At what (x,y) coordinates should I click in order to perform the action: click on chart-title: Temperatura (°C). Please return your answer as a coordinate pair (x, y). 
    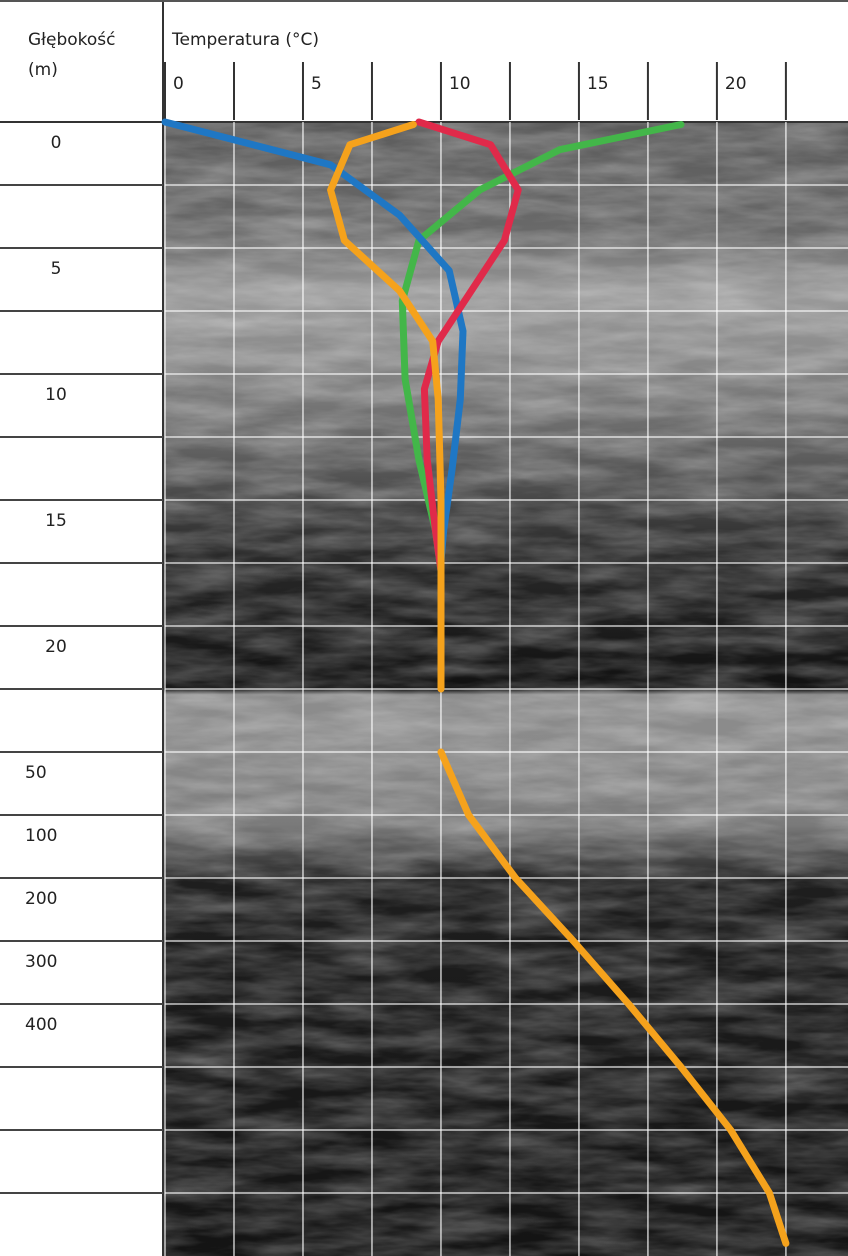
    Looking at the image, I should click on (245, 40).